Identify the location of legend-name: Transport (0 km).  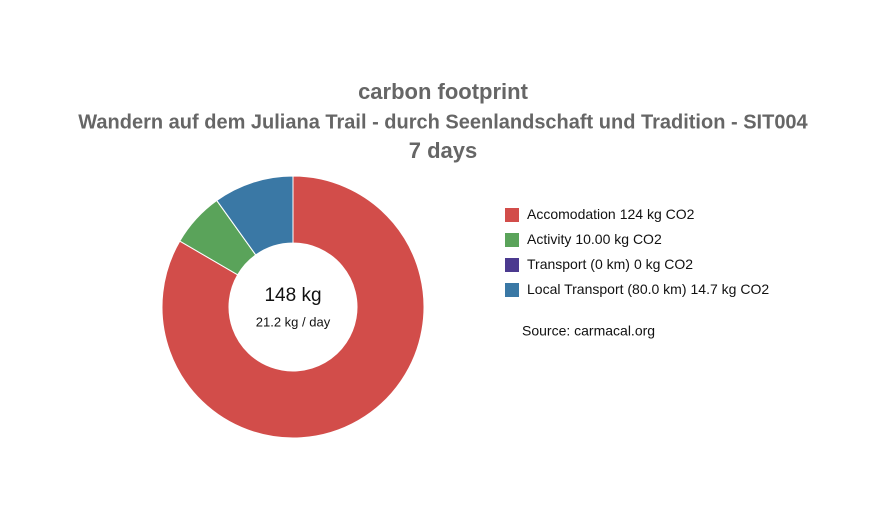
(578, 264).